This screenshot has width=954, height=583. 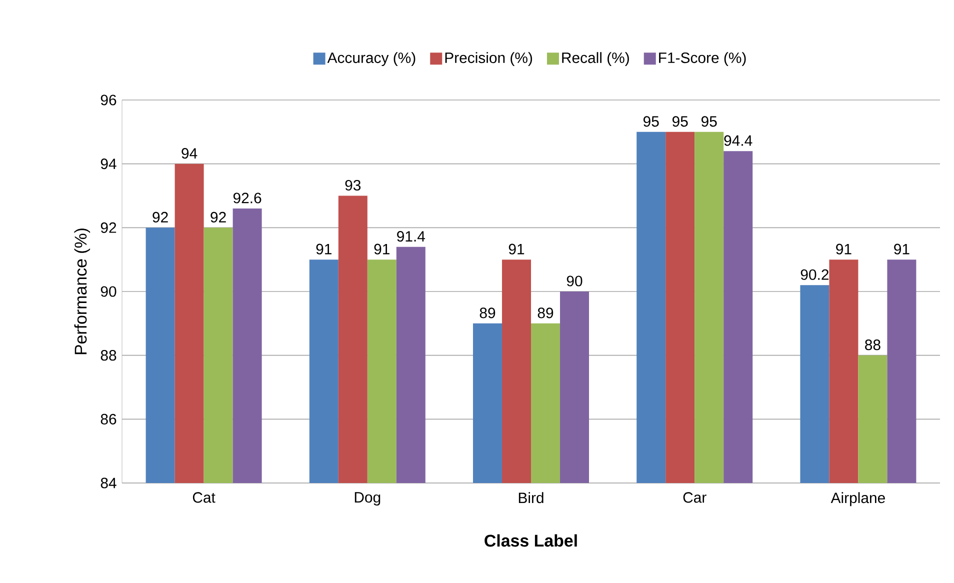 What do you see at coordinates (738, 140) in the screenshot?
I see `data-label: 94.4` at bounding box center [738, 140].